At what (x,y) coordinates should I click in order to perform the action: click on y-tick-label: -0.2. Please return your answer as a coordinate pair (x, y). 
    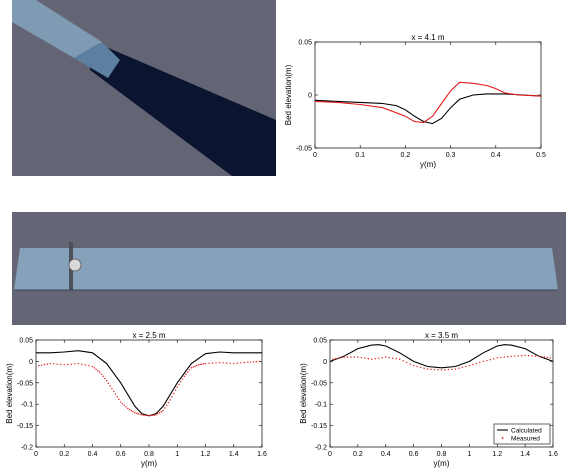
    Looking at the image, I should click on (27, 448).